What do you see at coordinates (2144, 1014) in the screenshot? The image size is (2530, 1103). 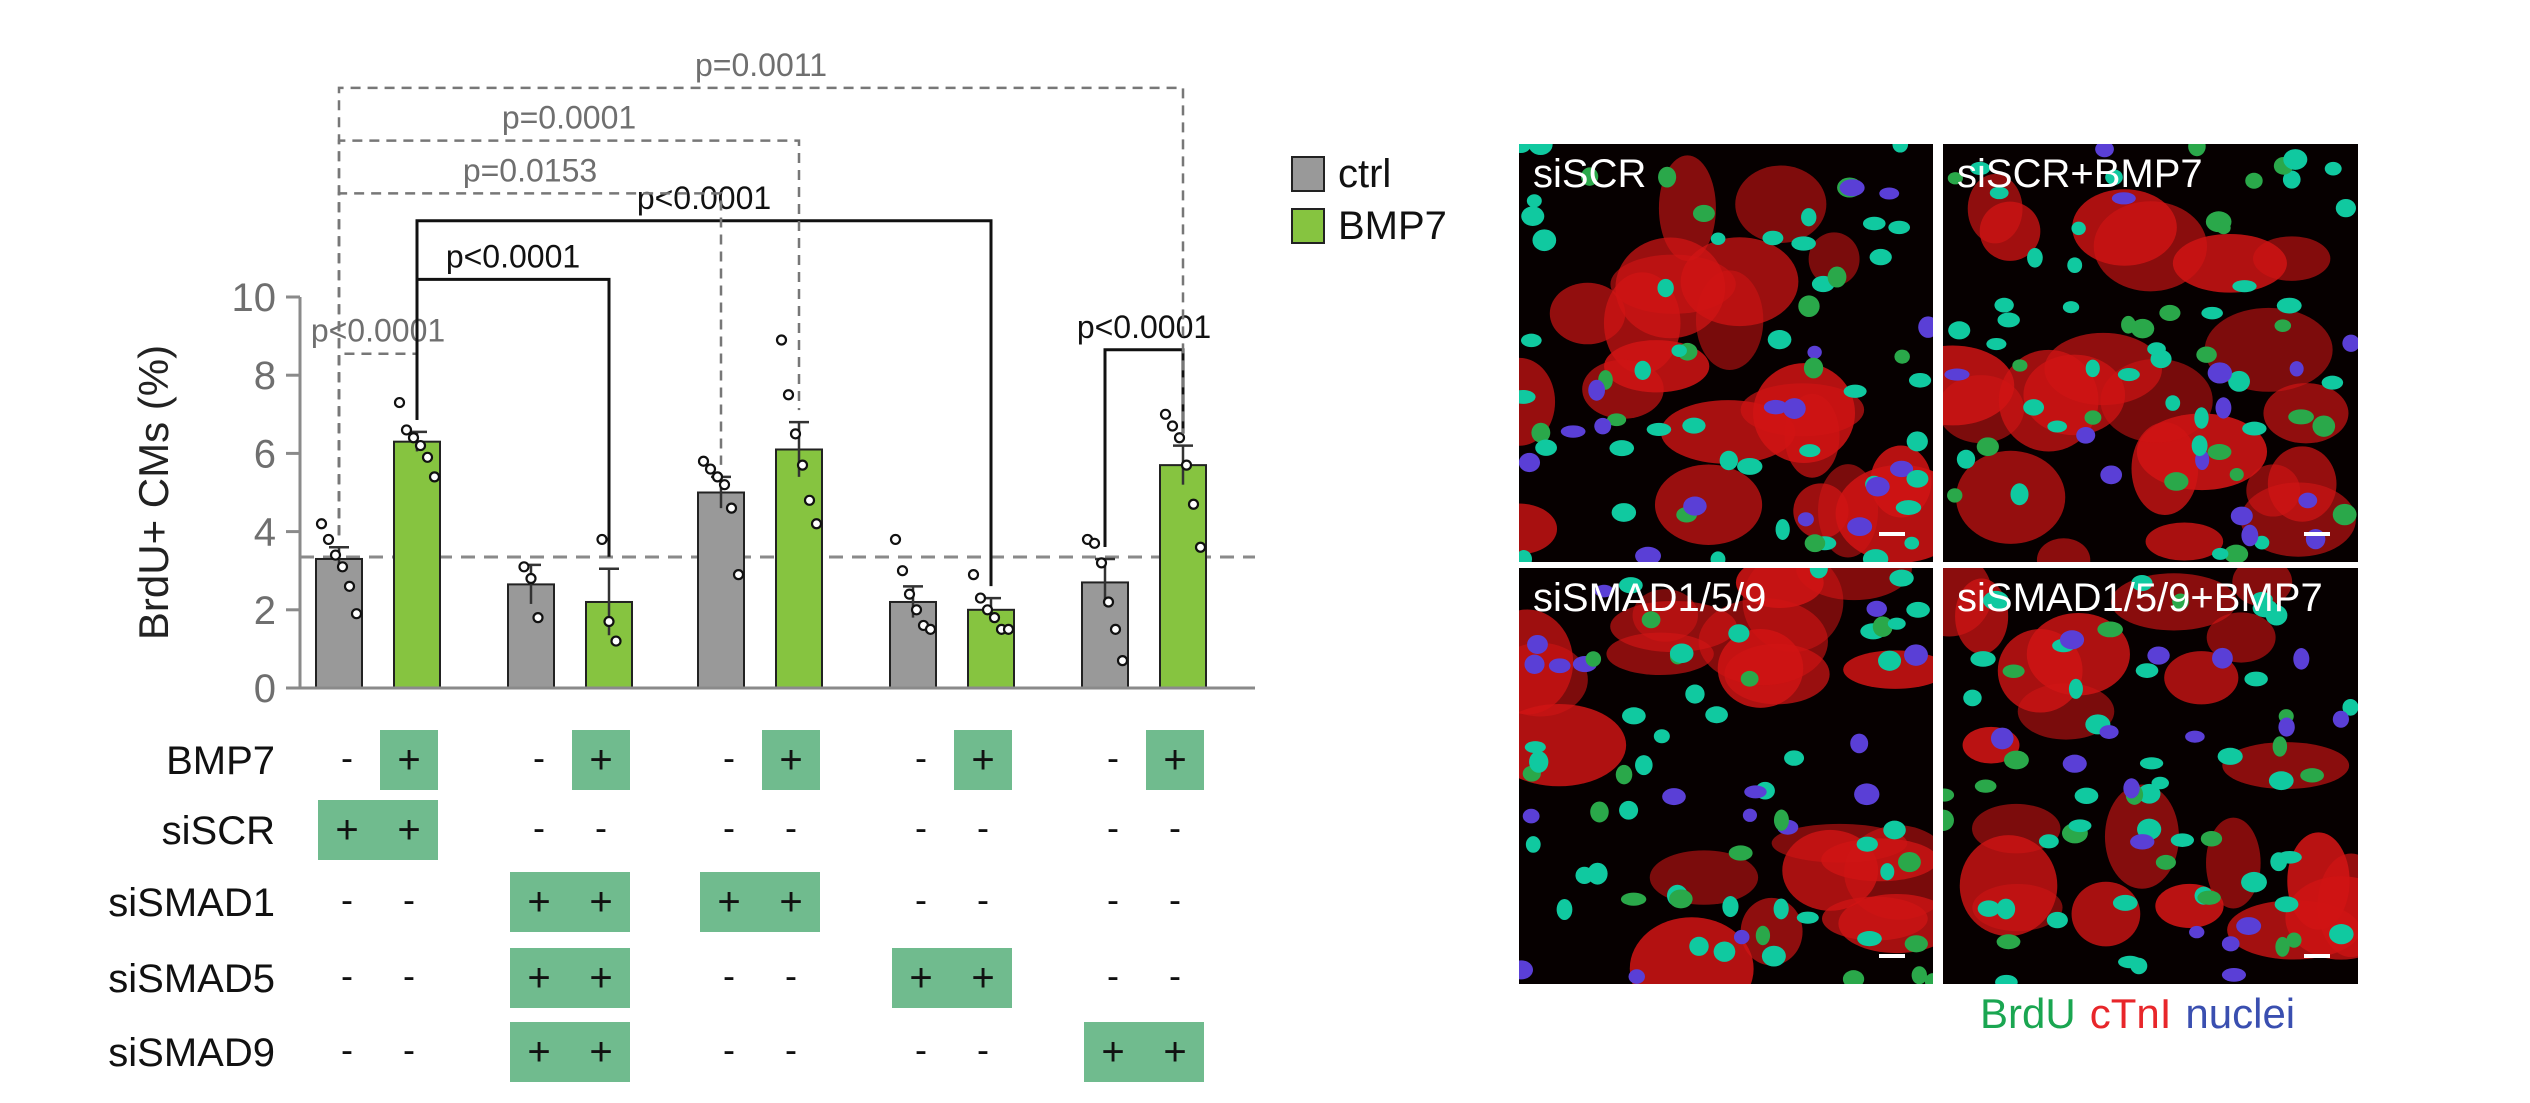 I see `stain-legend: BrdU cTnI nuclei` at bounding box center [2144, 1014].